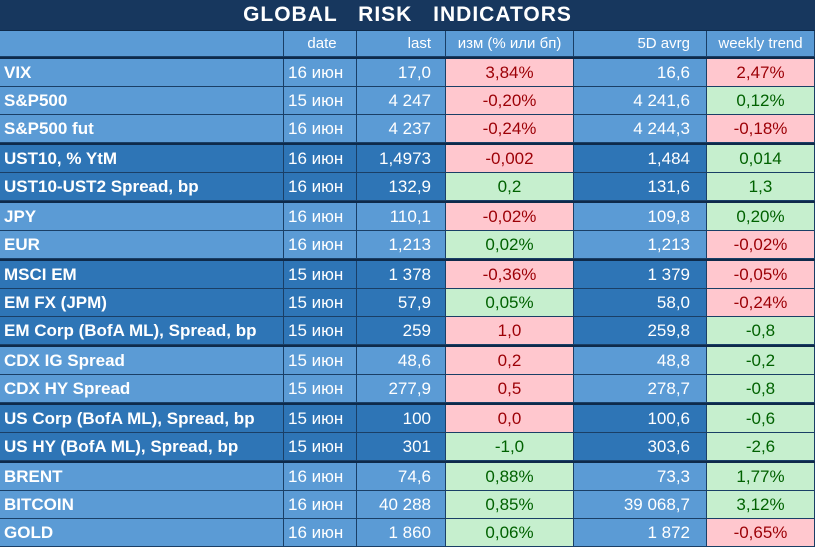  What do you see at coordinates (761, 129) in the screenshot?
I see `weekly-trend-cell: -0,18%` at bounding box center [761, 129].